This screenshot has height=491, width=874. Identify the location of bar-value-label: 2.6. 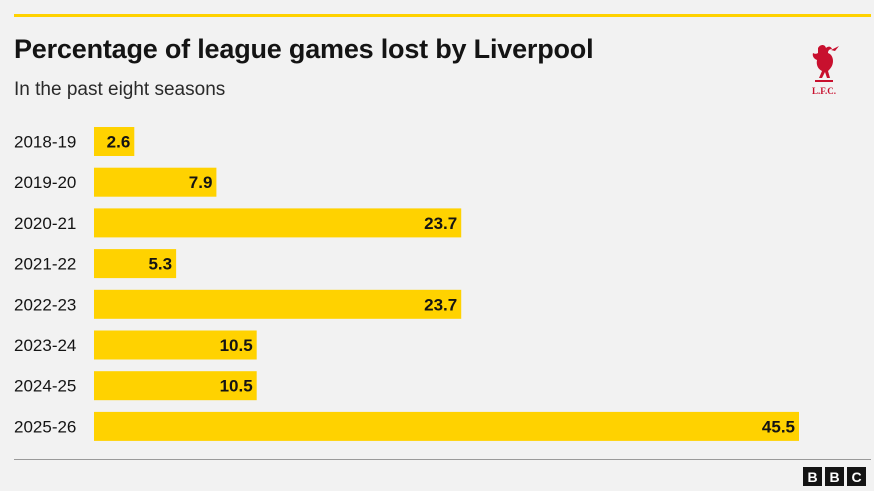
(119, 142).